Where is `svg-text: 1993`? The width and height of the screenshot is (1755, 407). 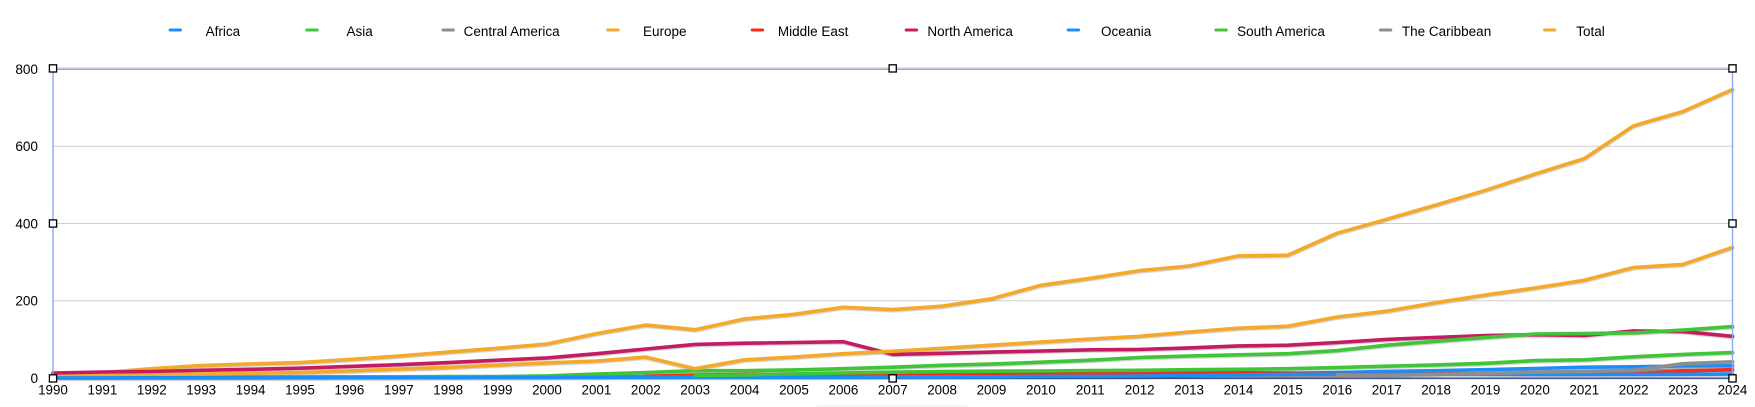
svg-text: 1993 is located at coordinates (201, 389).